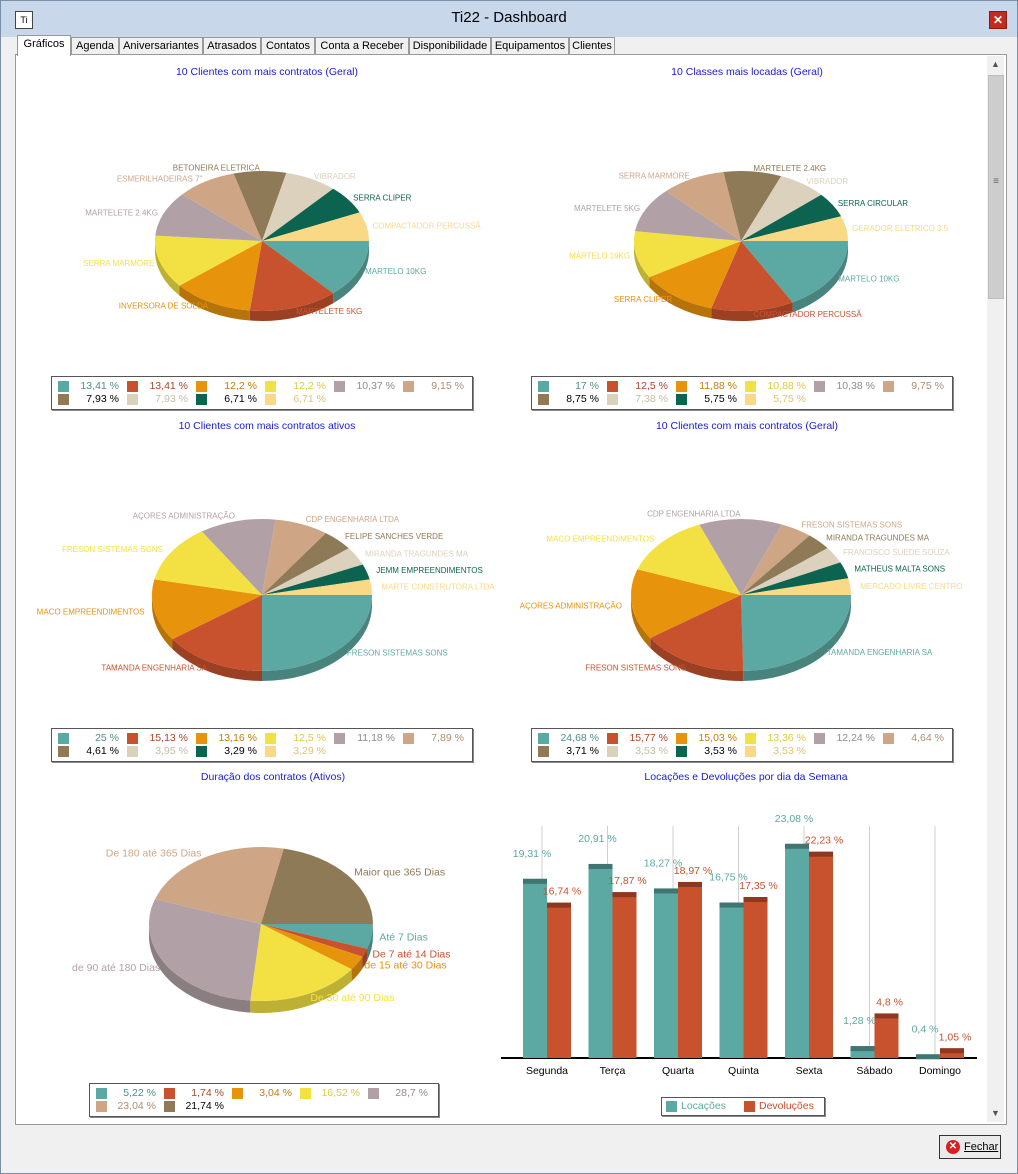 The height and width of the screenshot is (1174, 1018). I want to click on legend-value: 4,61 %, so click(102, 751).